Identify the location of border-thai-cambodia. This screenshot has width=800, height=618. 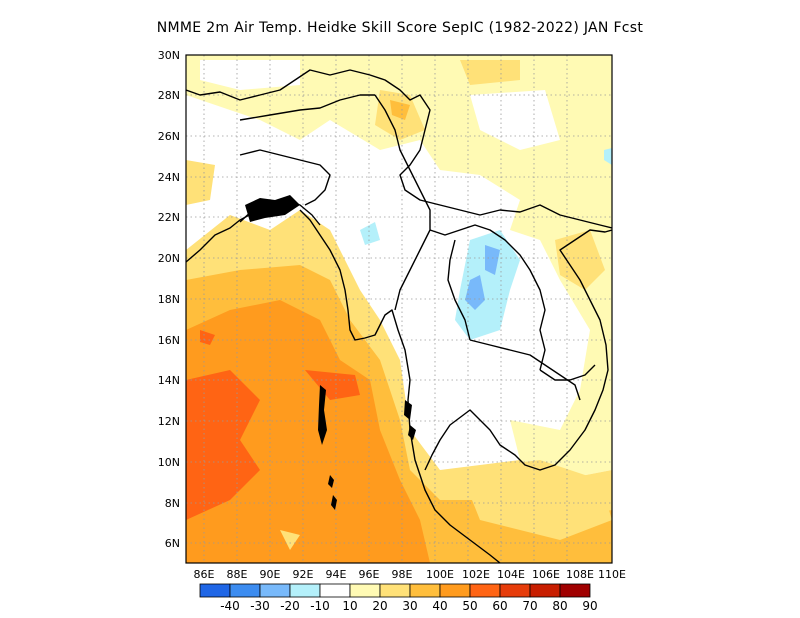
(525, 370).